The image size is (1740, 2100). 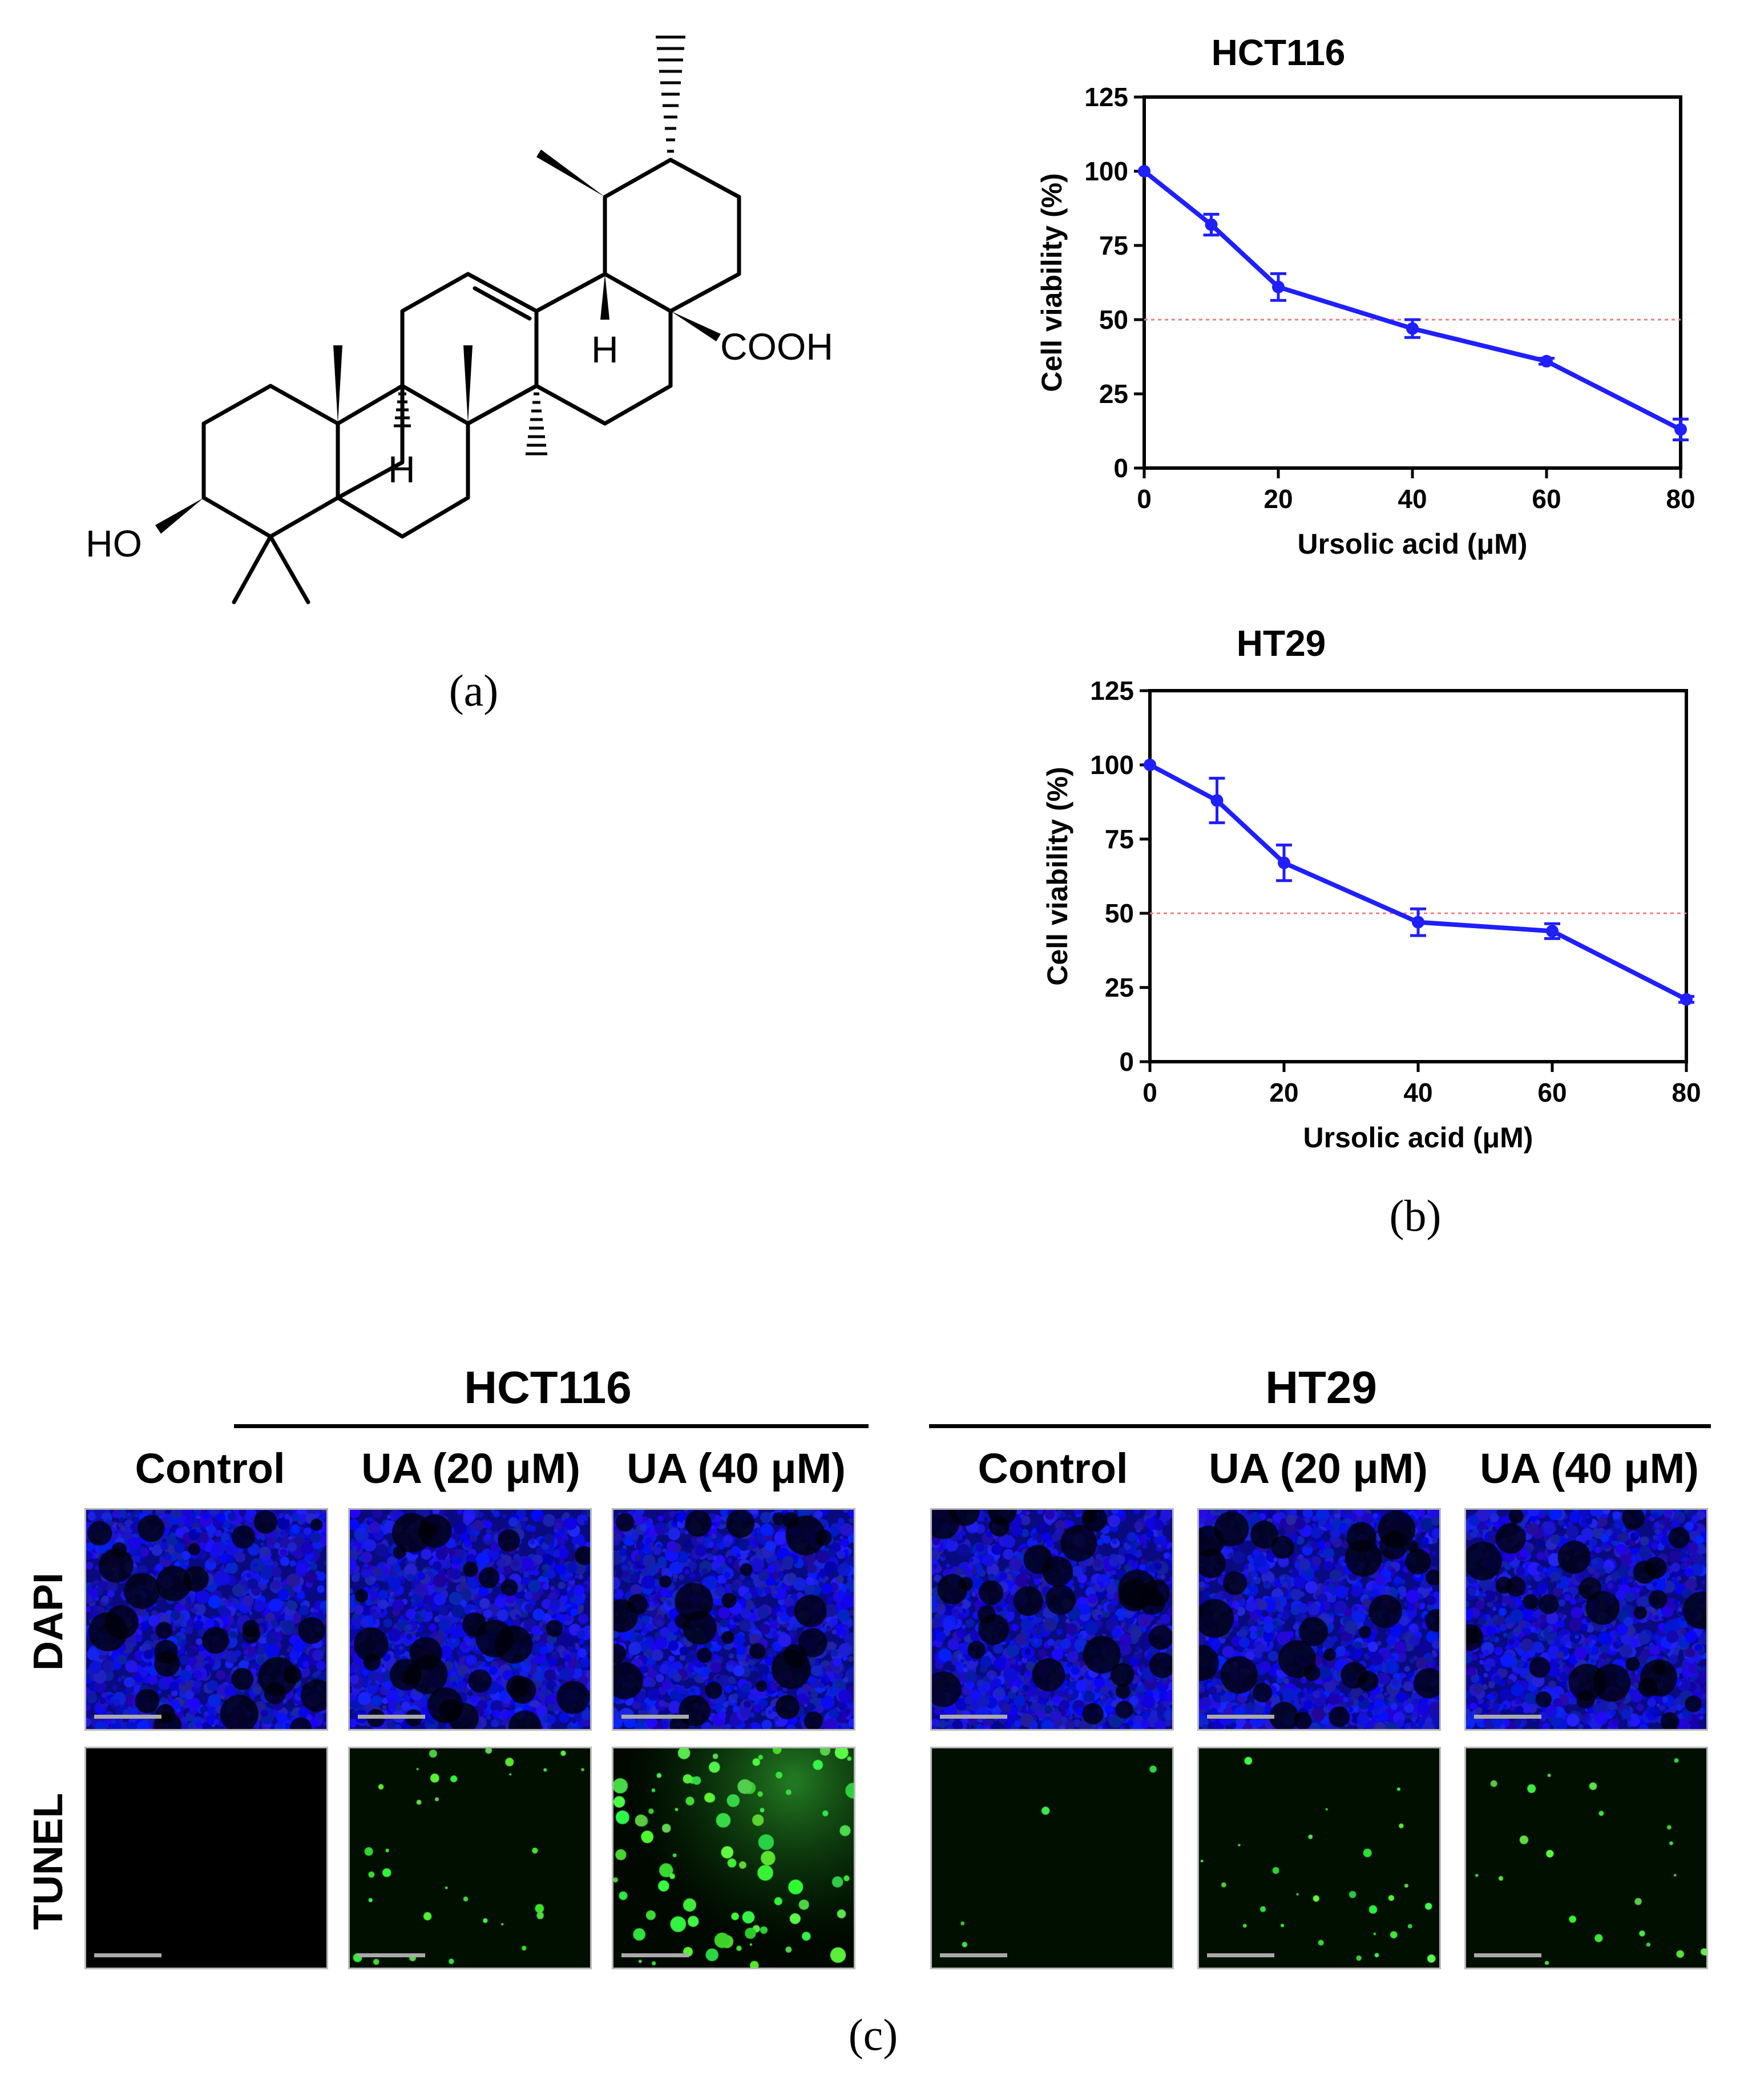 I want to click on tunel-image-ht29-ua40, so click(x=1586, y=1858).